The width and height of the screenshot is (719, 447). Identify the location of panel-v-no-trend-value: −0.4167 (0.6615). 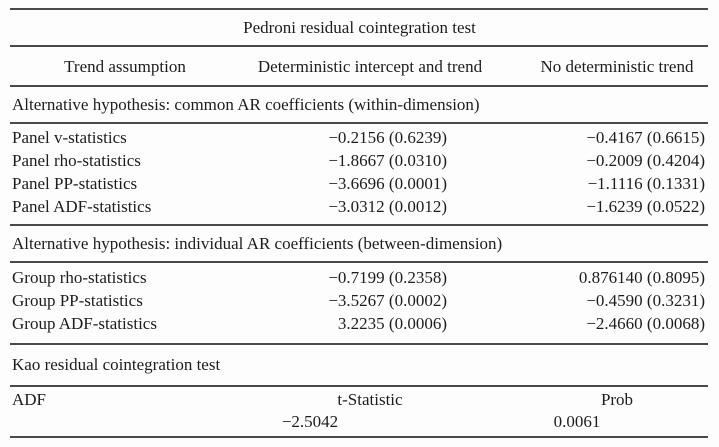
(645, 137).